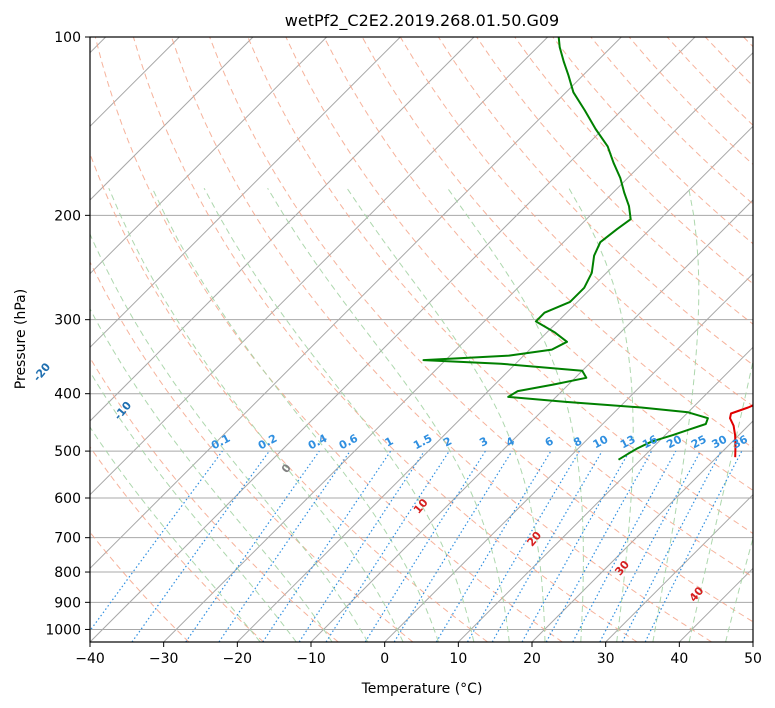 The image size is (775, 708). I want to click on x-tick-label: −40, so click(90, 659).